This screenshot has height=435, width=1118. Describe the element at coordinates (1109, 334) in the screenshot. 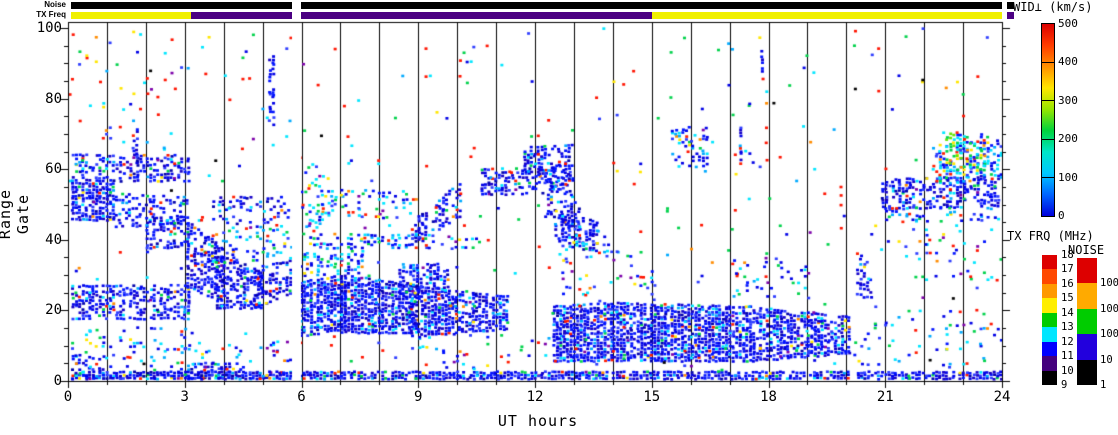

I see `noise-colorbar-tick-label: 100` at that location.